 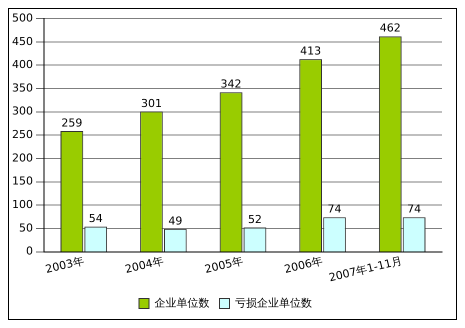 What do you see at coordinates (22, 135) in the screenshot?
I see `y-tick-label: 250` at bounding box center [22, 135].